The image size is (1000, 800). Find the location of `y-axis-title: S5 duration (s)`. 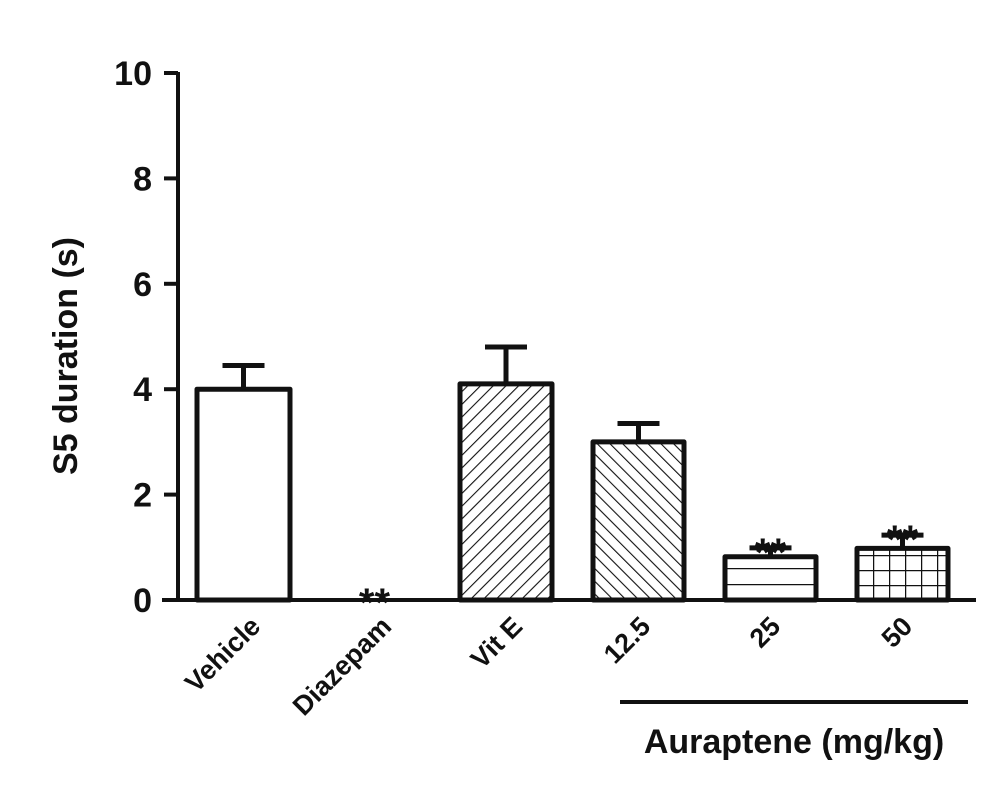

y-axis-title: S5 duration (s) is located at coordinates (66, 356).